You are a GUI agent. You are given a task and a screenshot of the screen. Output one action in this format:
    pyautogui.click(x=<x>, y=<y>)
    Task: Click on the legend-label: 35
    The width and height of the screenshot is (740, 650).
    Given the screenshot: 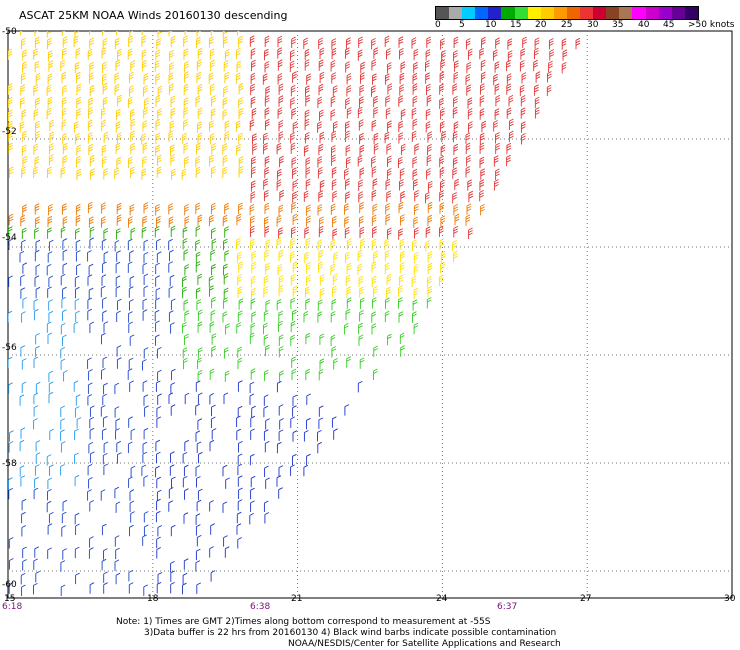 What is the action you would take?
    pyautogui.click(x=618, y=25)
    